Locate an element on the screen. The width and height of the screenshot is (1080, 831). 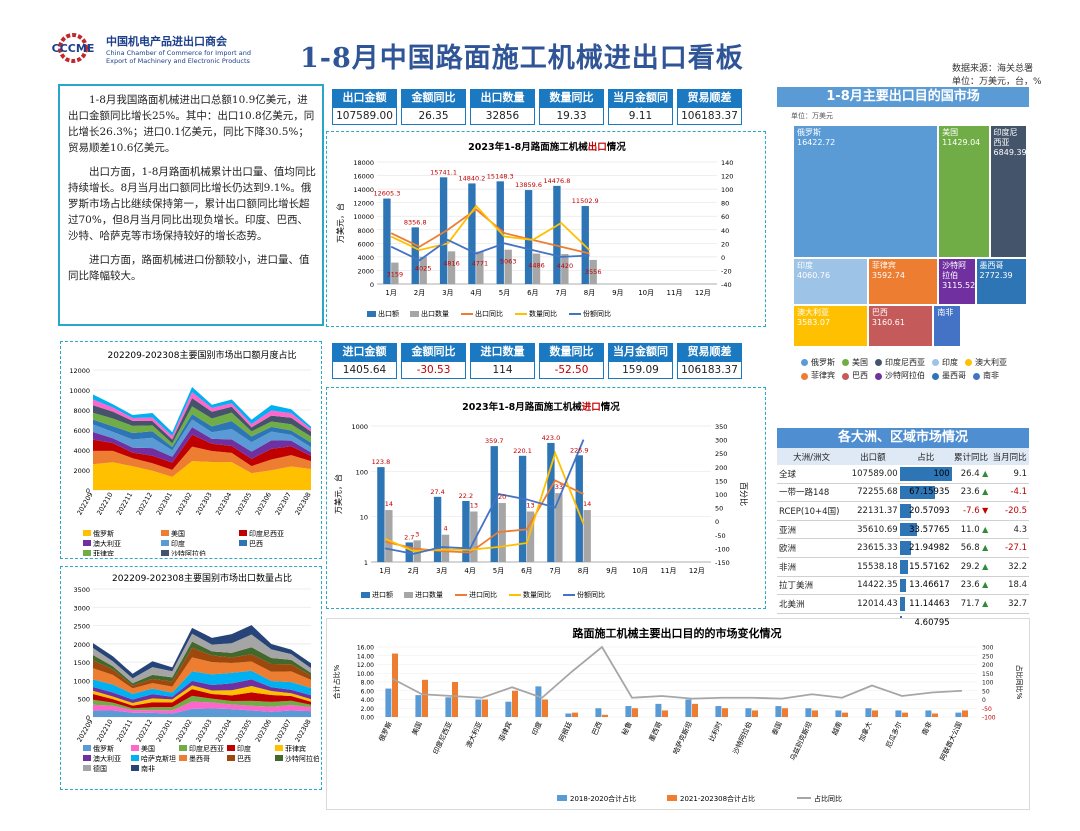
amount-label: 225.9 is located at coordinates (579, 450).